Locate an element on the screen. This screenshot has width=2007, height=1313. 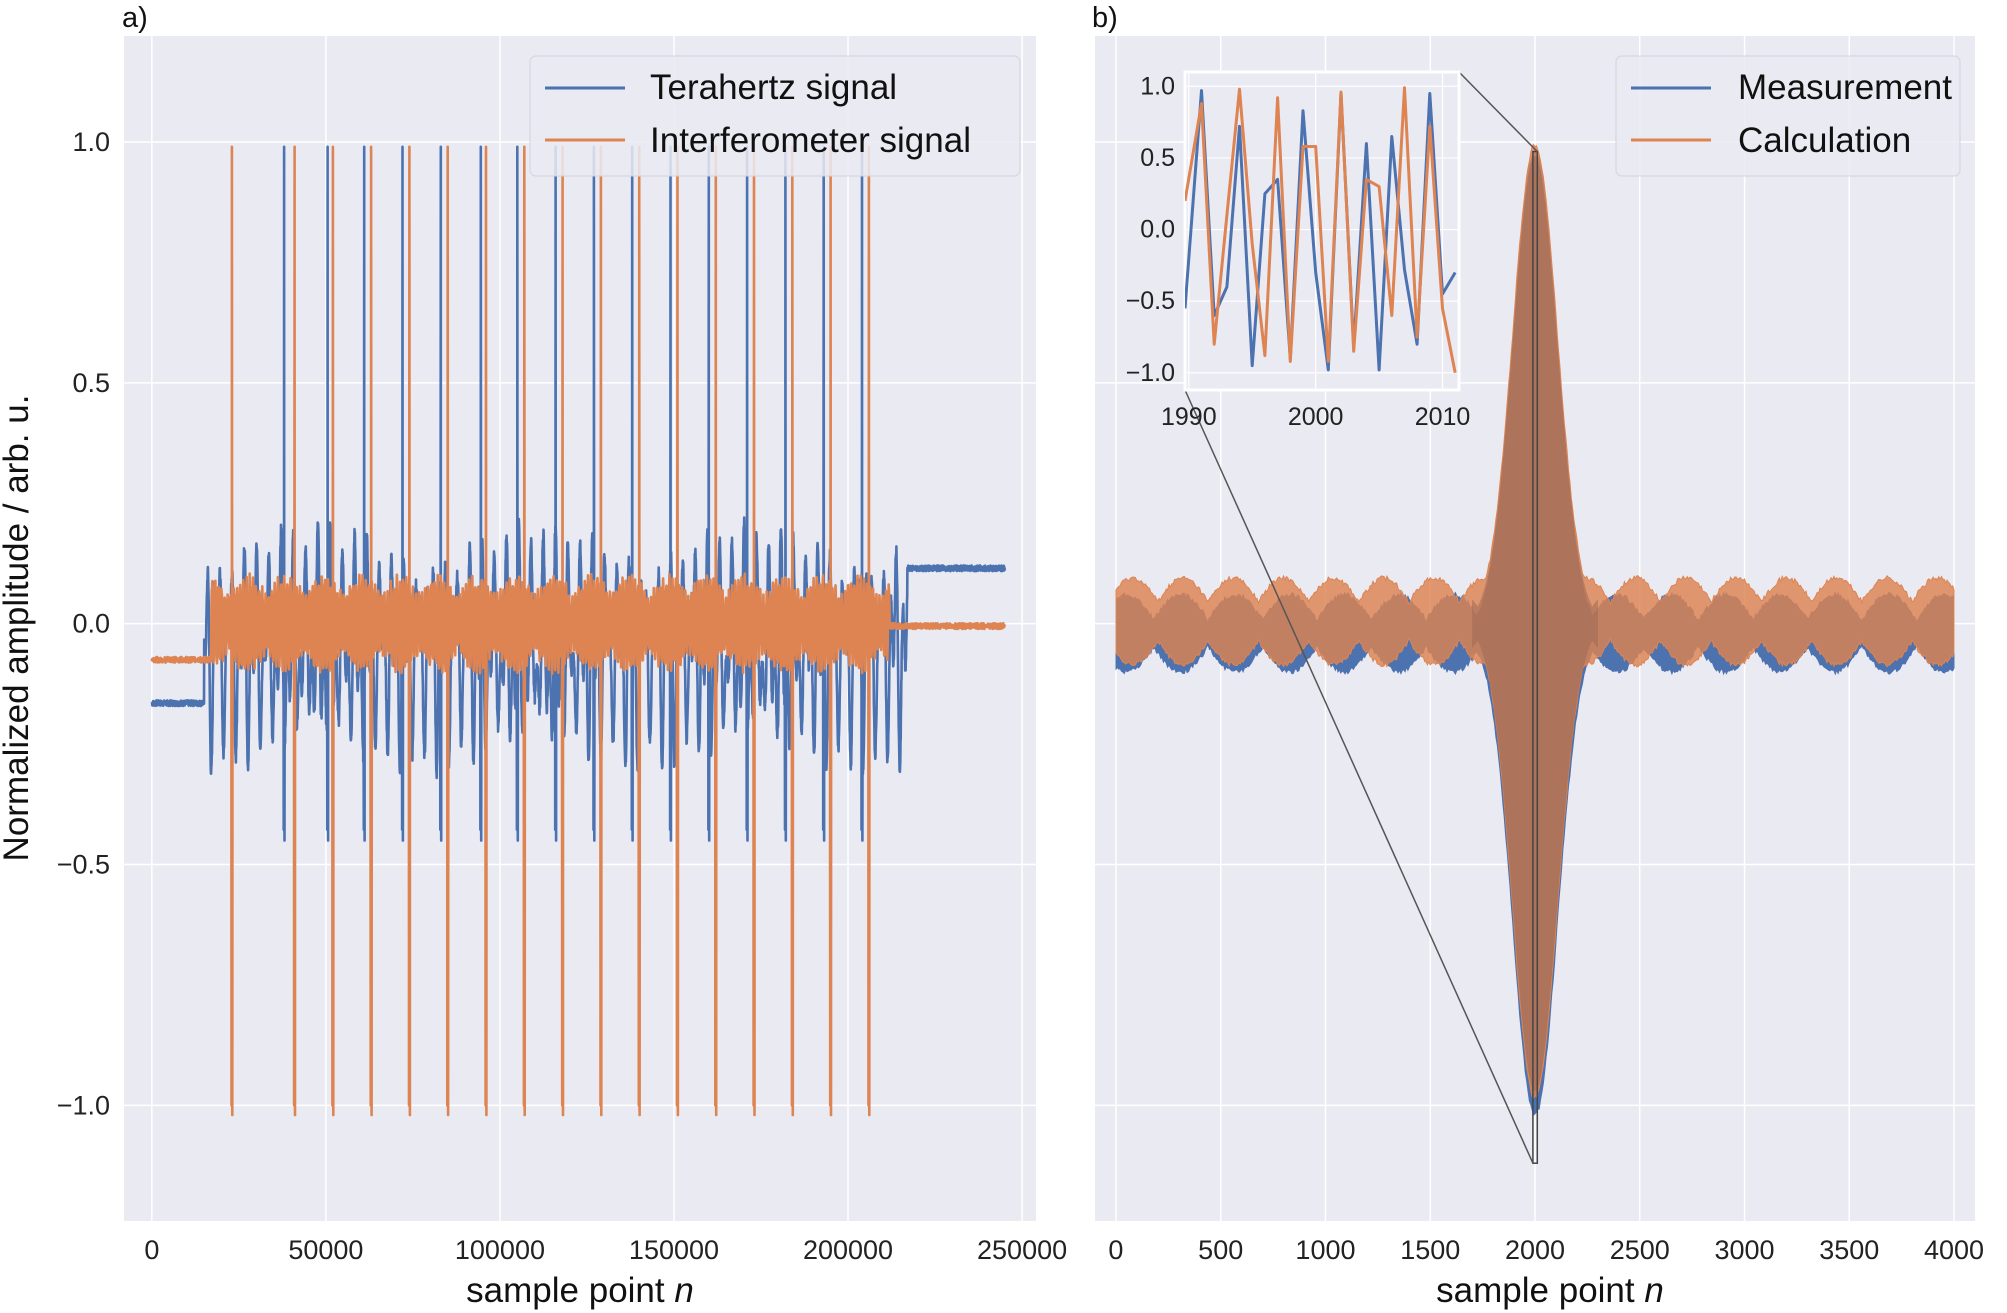
chart-b-legend-box is located at coordinates (1788, 116).